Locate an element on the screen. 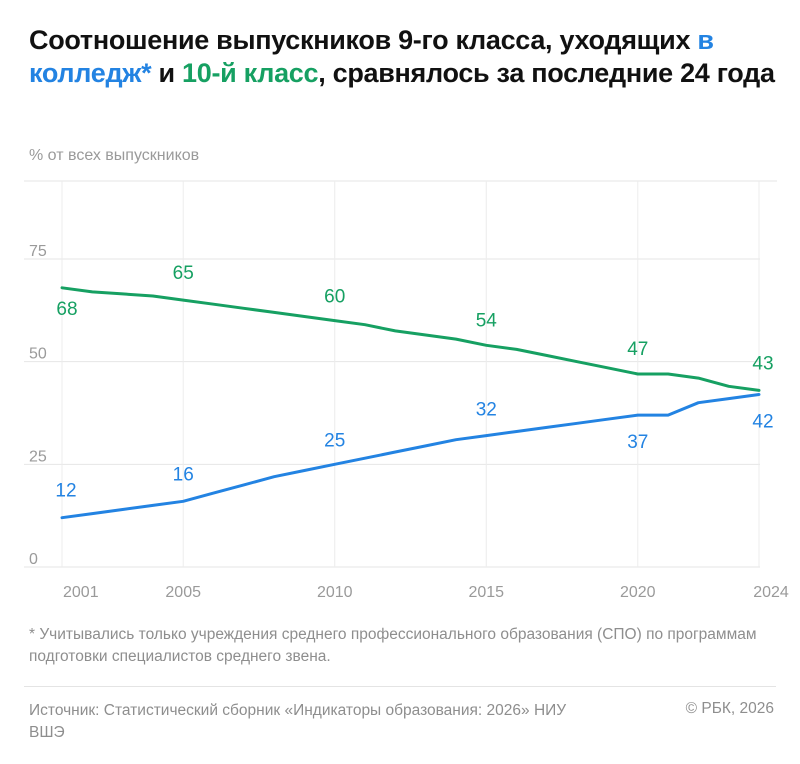  y-tick-label: 0 is located at coordinates (33, 559).